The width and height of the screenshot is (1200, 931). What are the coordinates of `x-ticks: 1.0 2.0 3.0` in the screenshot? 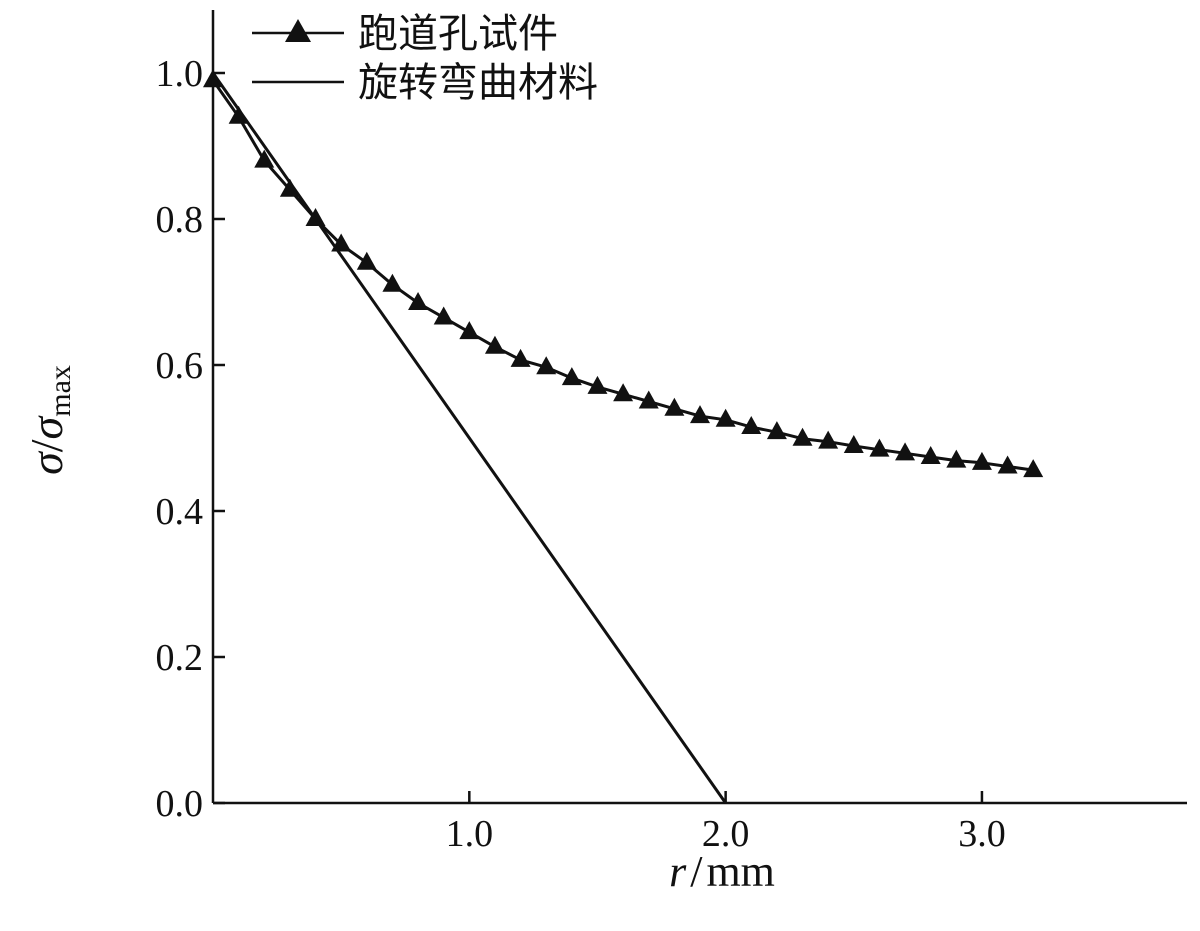 It's located at (726, 823).